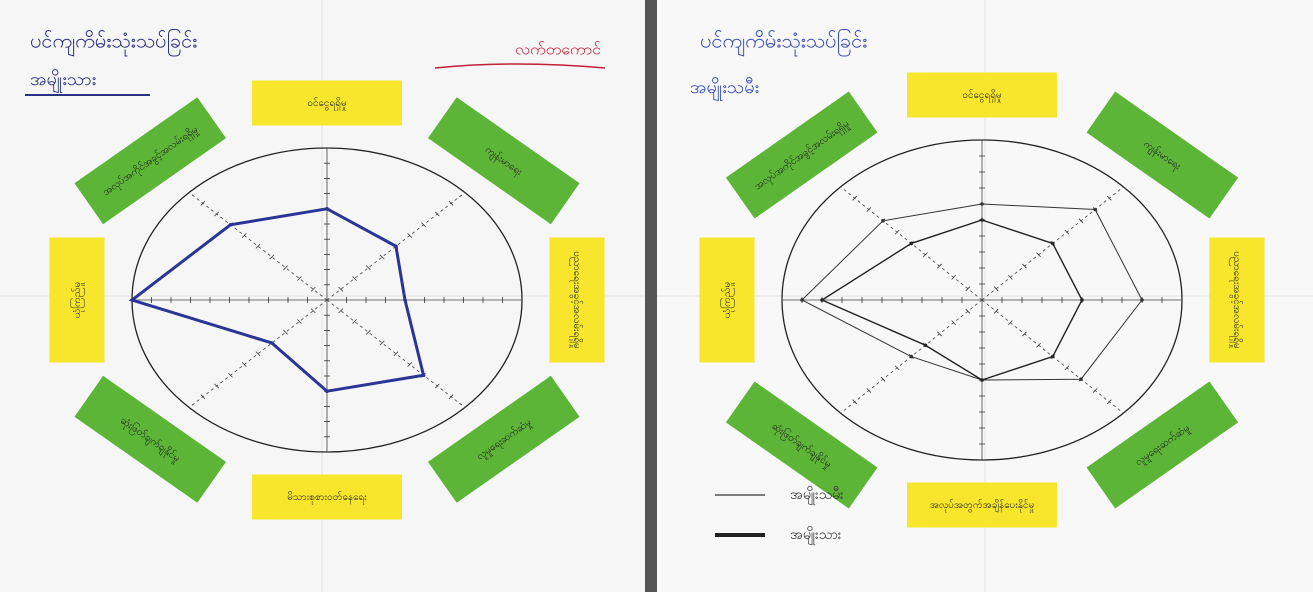  I want to click on note-label: မိသားစုစားဝတ်နေရေး, so click(327, 497).